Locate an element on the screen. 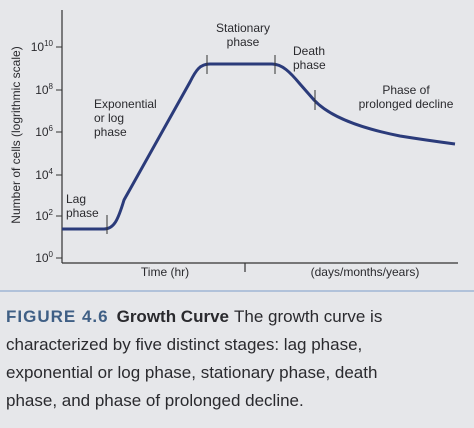  phase-label: Phase of is located at coordinates (406, 90).